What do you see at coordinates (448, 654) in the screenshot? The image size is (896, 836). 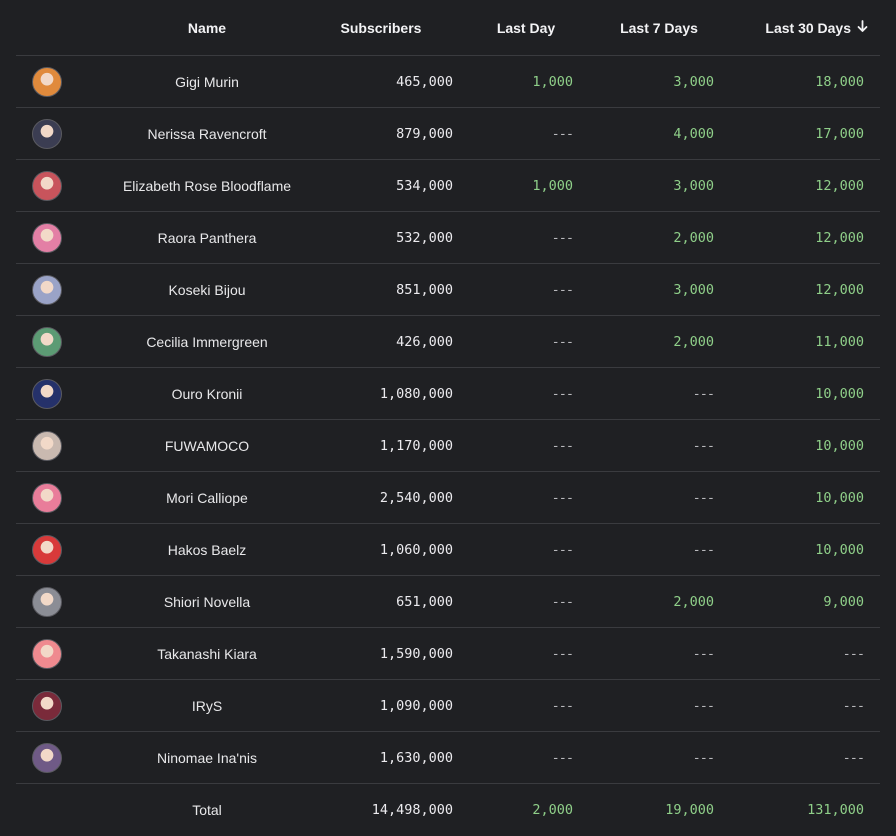 I see `table-row: Takanashi Kiara 1,590,000 --- --- ---` at bounding box center [448, 654].